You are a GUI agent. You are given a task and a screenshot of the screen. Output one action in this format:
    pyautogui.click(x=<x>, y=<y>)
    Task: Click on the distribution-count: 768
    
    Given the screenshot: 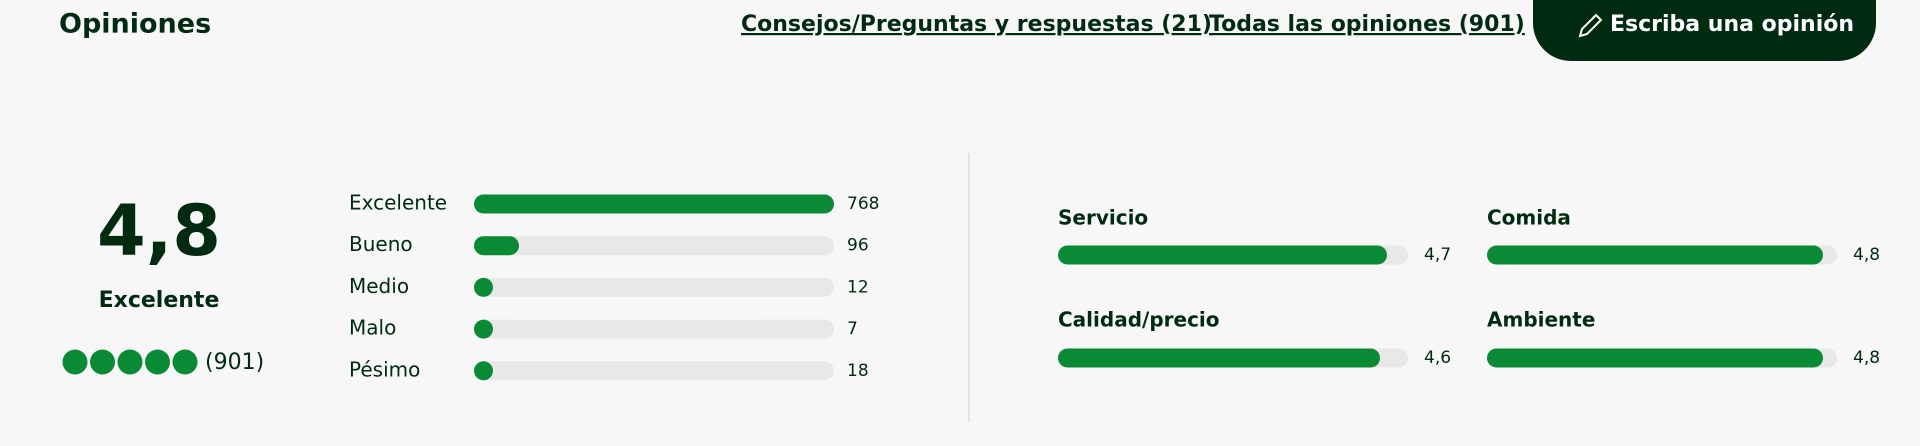 What is the action you would take?
    pyautogui.click(x=863, y=204)
    